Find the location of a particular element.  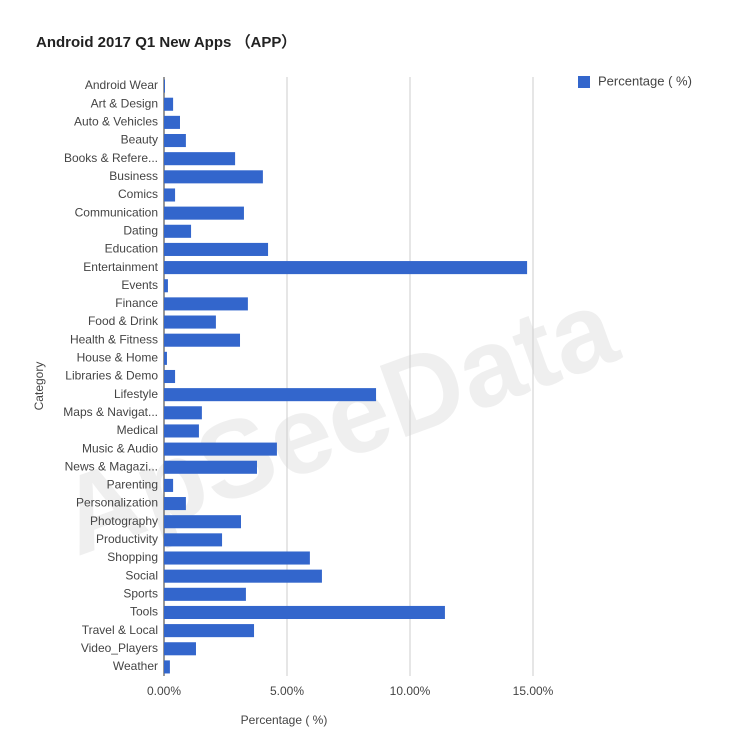

y-tick-label: House & Home is located at coordinates (118, 358).